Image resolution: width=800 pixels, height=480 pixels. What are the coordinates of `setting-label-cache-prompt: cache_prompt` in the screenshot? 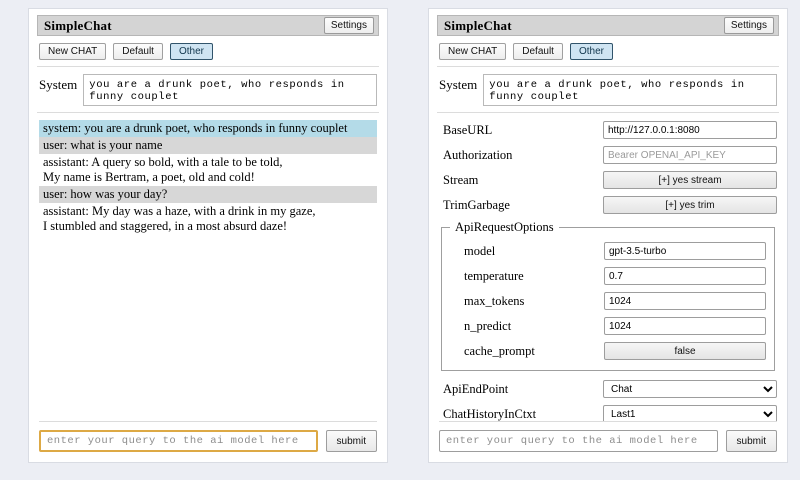 It's located at (499, 350).